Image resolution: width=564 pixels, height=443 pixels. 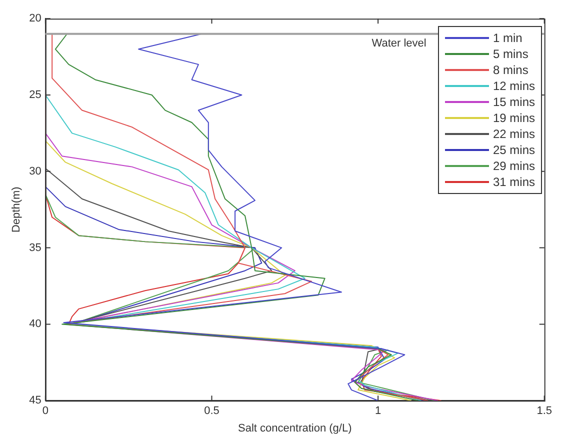 What do you see at coordinates (35, 324) in the screenshot?
I see `y-tick-label: 40` at bounding box center [35, 324].